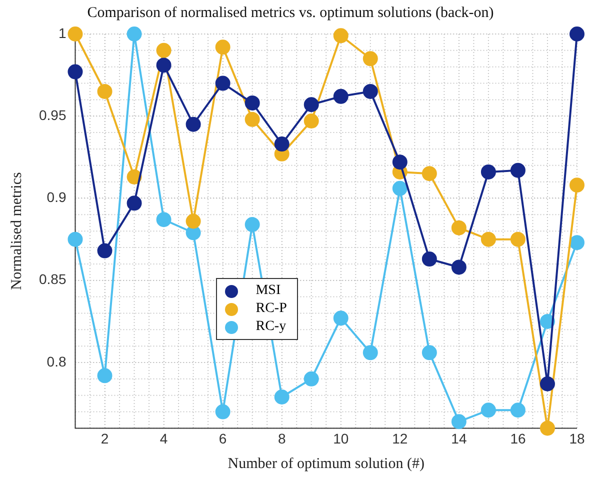  I want to click on x-axis-title: Number of optimum solution (#), so click(326, 464).